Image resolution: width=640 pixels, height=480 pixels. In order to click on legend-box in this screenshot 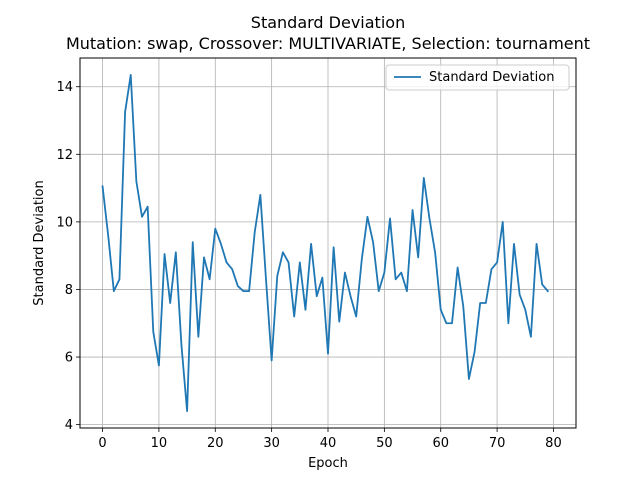, I will do `click(477, 77)`.